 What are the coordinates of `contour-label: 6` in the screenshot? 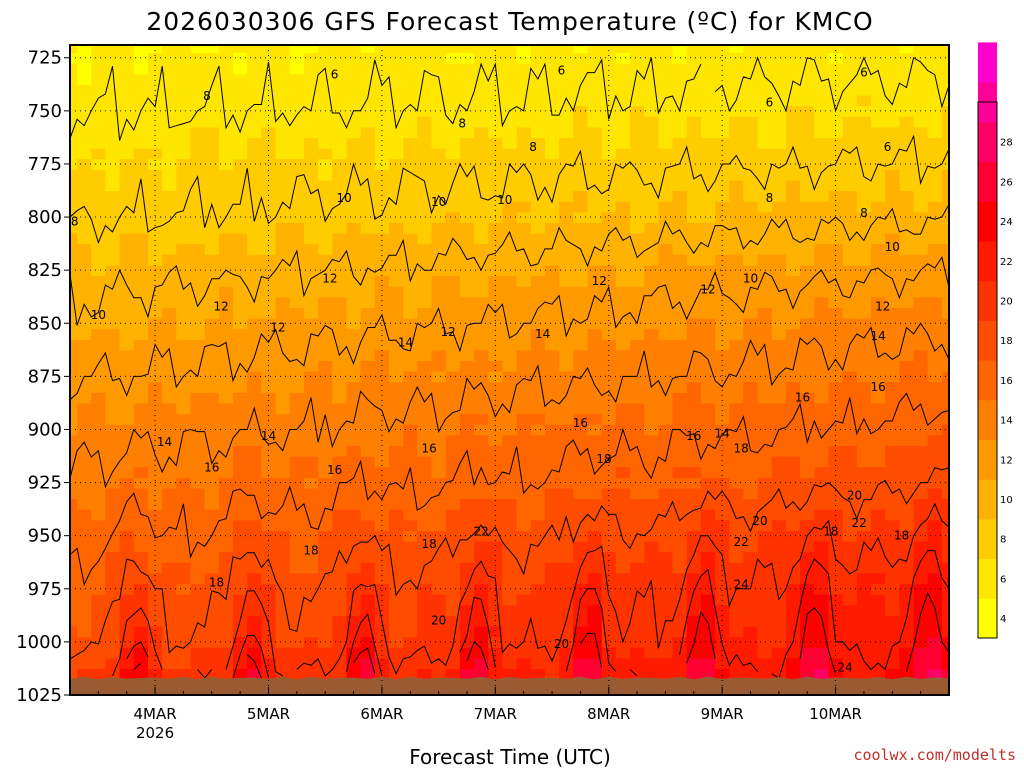 It's located at (770, 102).